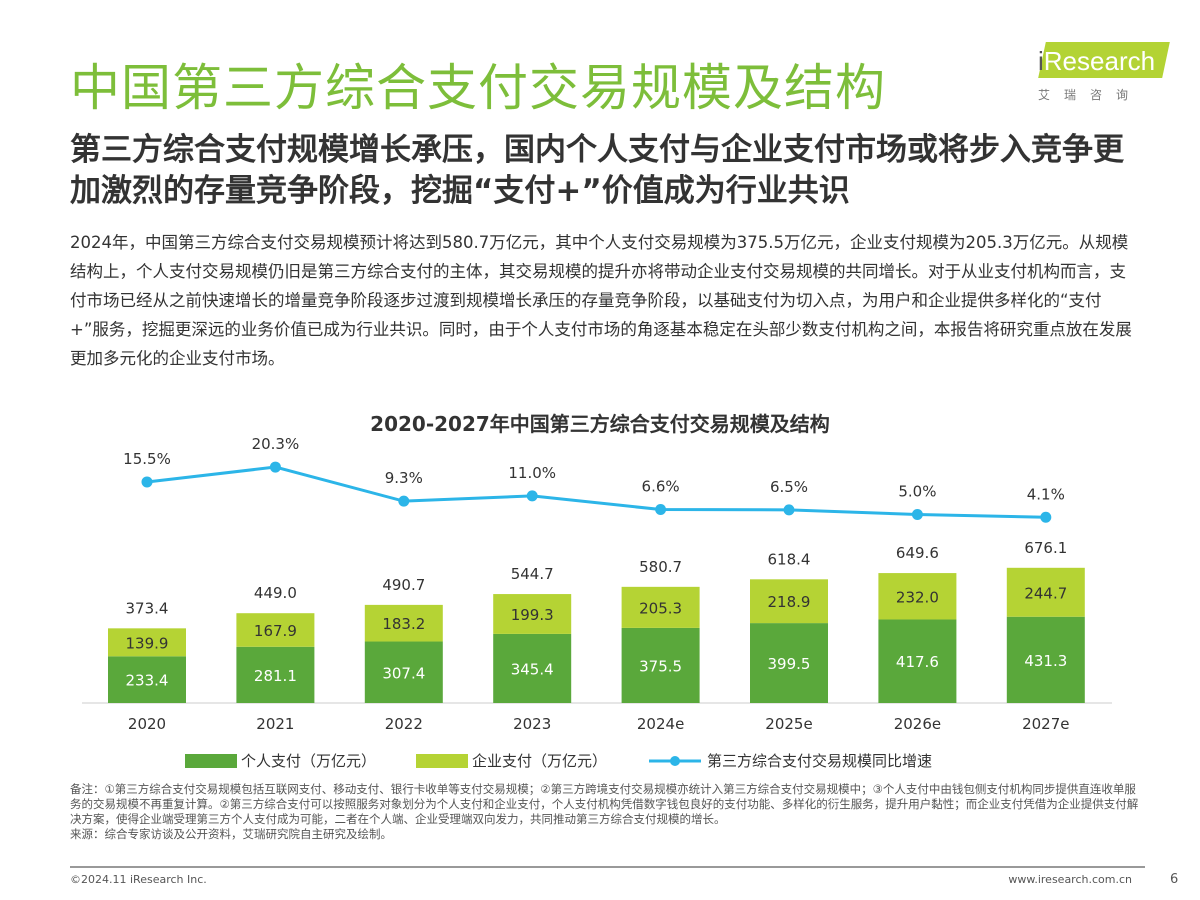  Describe the element at coordinates (275, 724) in the screenshot. I see `x-tick-label: 2021` at that location.